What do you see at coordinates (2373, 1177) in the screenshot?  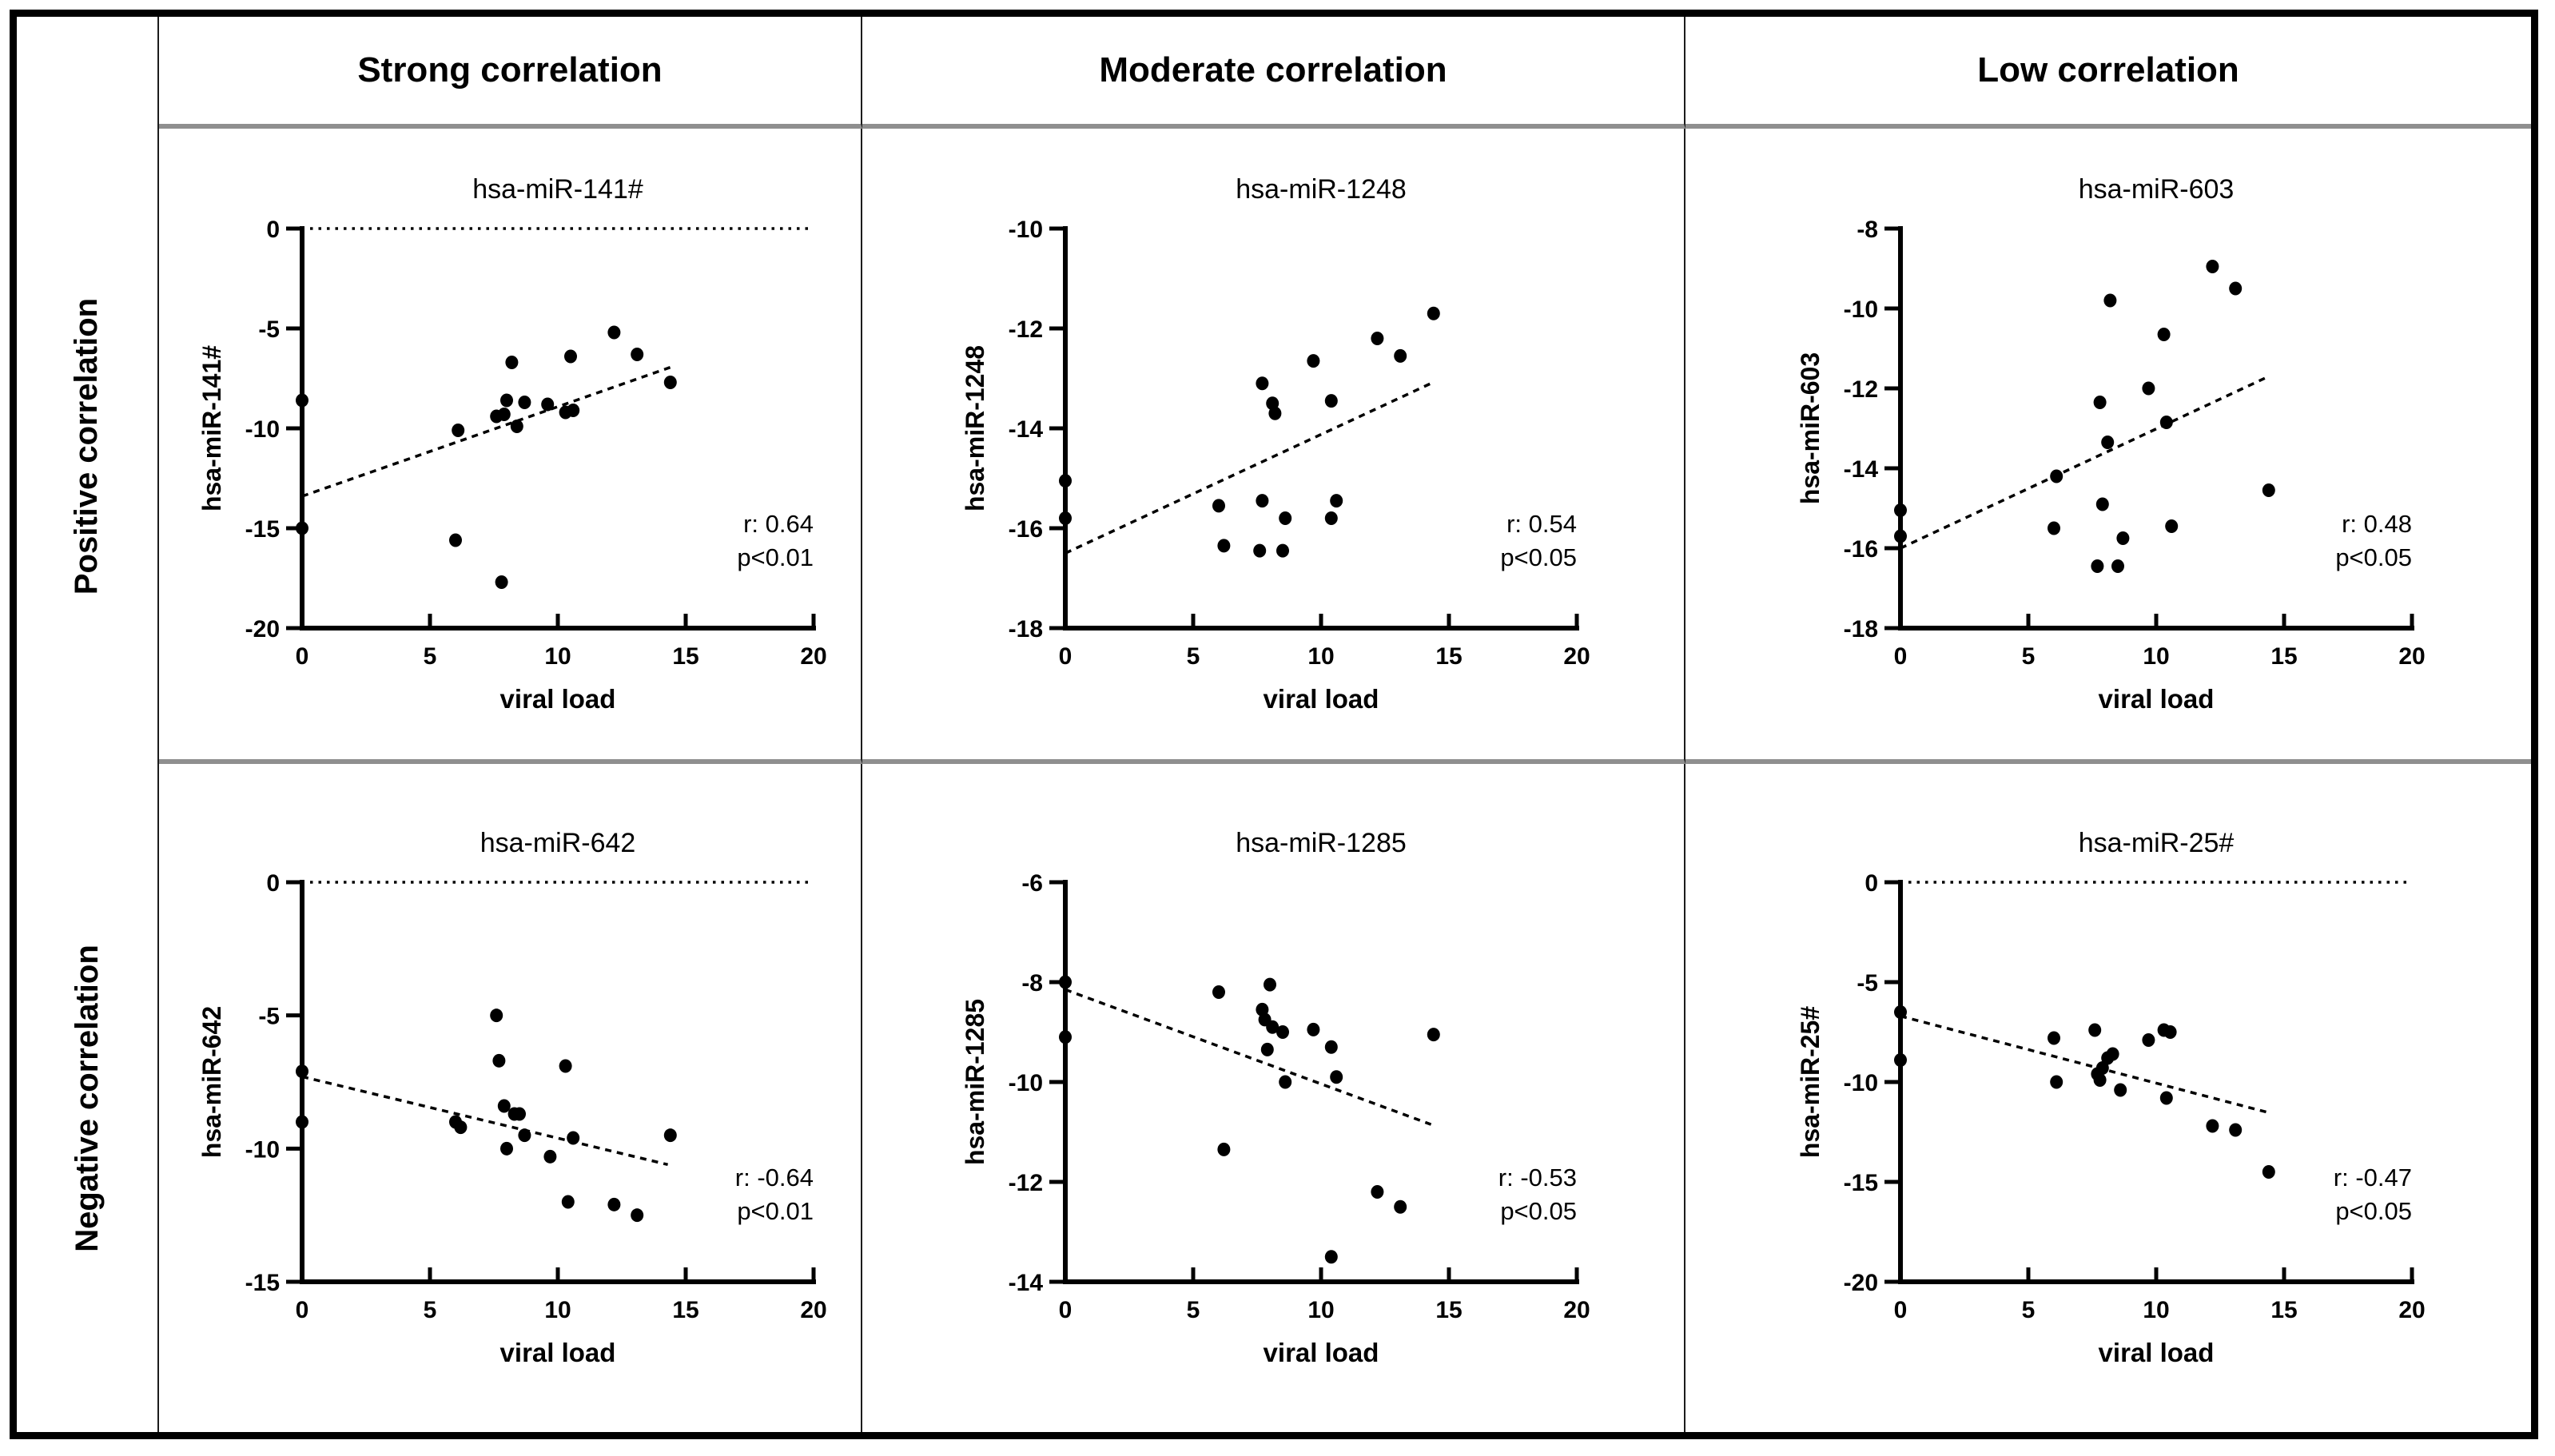 I see `correlation-r-text: r: -0.47` at bounding box center [2373, 1177].